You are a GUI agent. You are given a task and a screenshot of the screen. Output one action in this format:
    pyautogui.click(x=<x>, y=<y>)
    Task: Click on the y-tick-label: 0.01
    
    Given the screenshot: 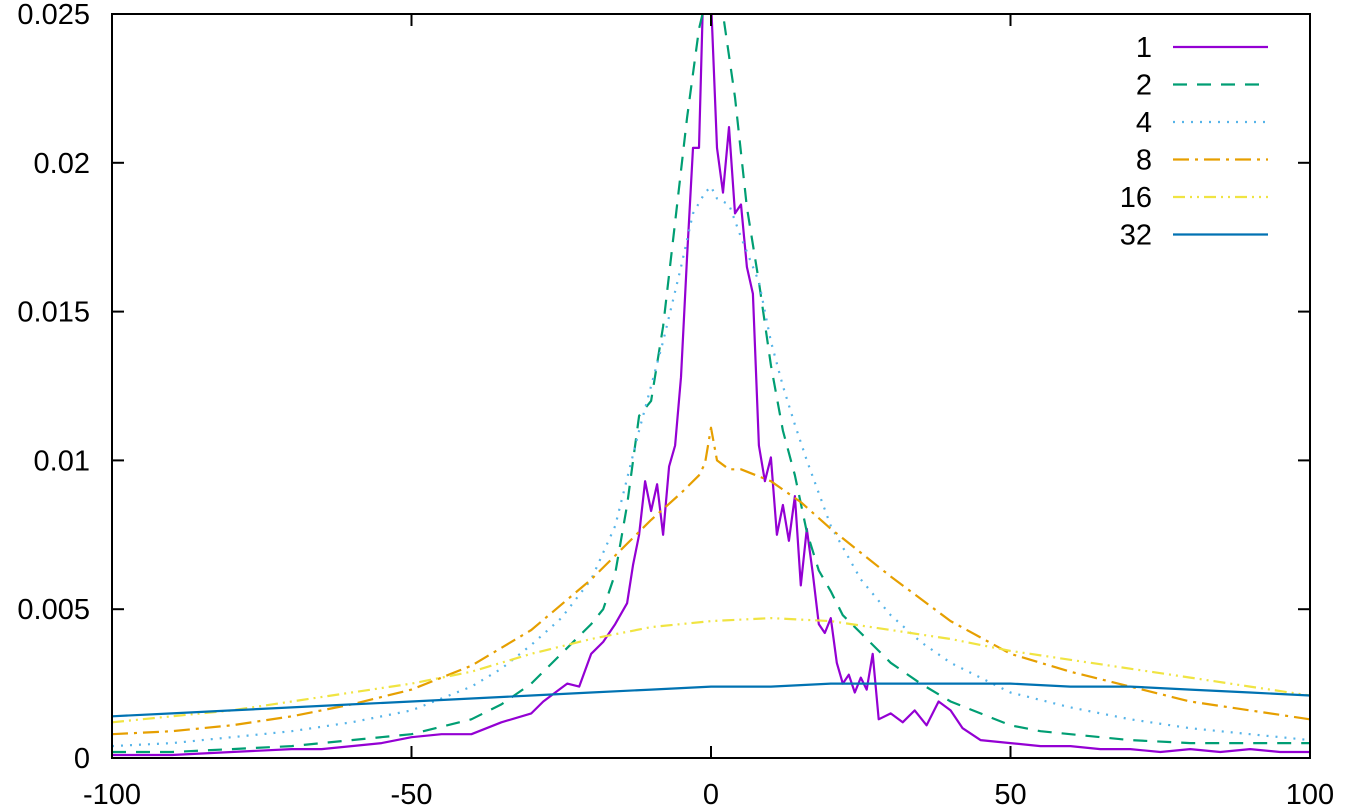 What is the action you would take?
    pyautogui.click(x=62, y=461)
    